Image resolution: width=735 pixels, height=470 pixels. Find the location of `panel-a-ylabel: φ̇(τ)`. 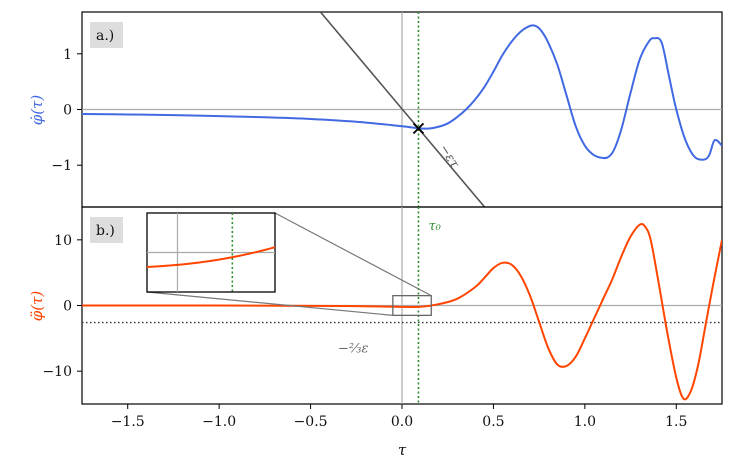

panel-a-ylabel: φ̇(τ) is located at coordinates (37, 110).